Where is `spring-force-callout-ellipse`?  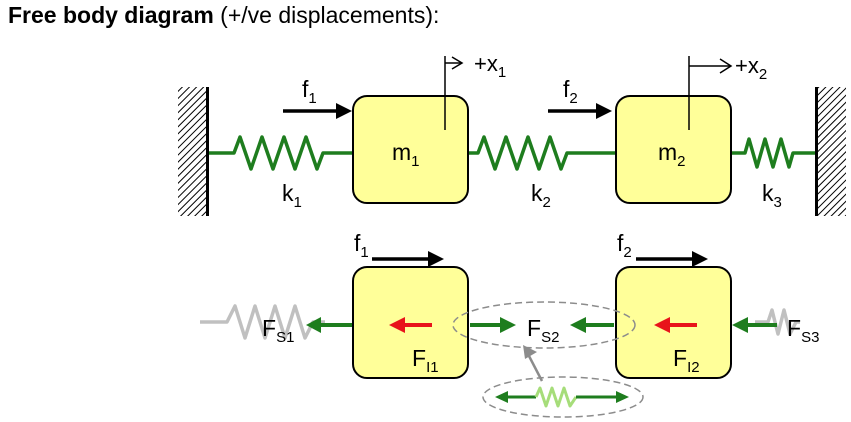 spring-force-callout-ellipse is located at coordinates (544, 325).